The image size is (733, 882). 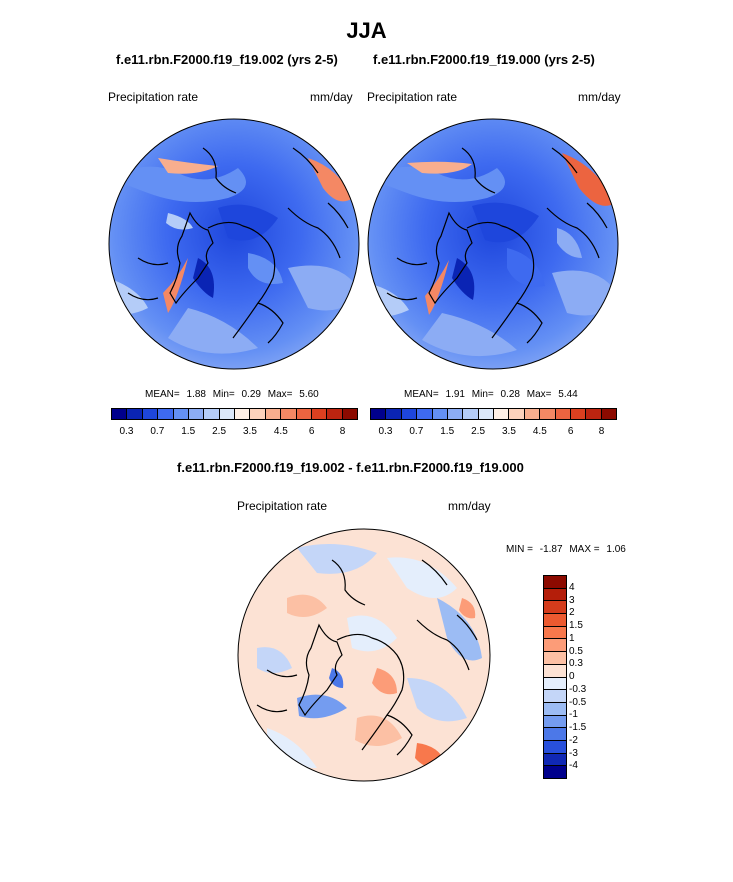 What do you see at coordinates (227, 59) in the screenshot?
I see `panel1-case-title: f.e11.rbn.F2000.f19_f19.002 (yrs 2-5)` at bounding box center [227, 59].